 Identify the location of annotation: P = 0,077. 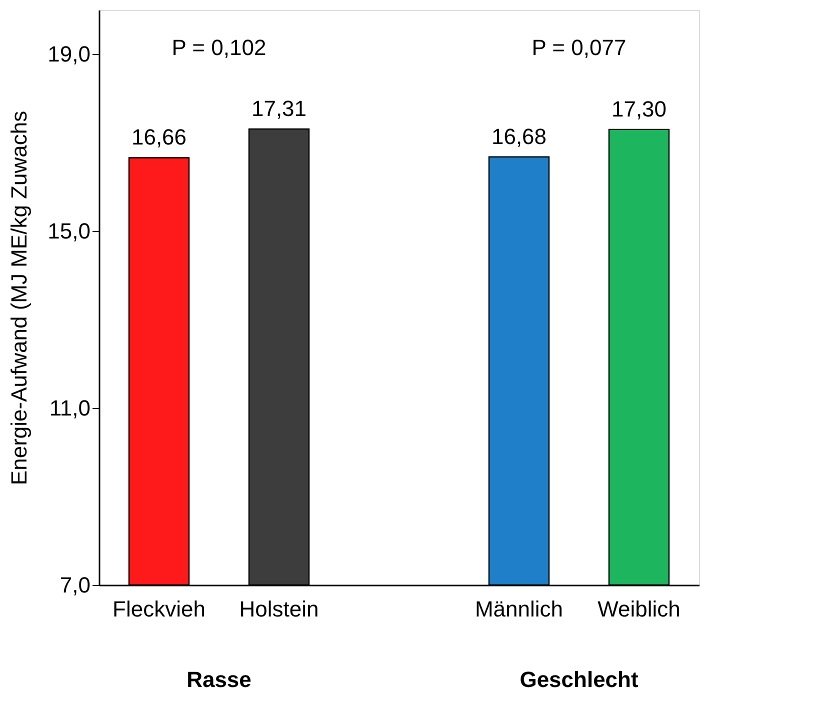
(579, 47).